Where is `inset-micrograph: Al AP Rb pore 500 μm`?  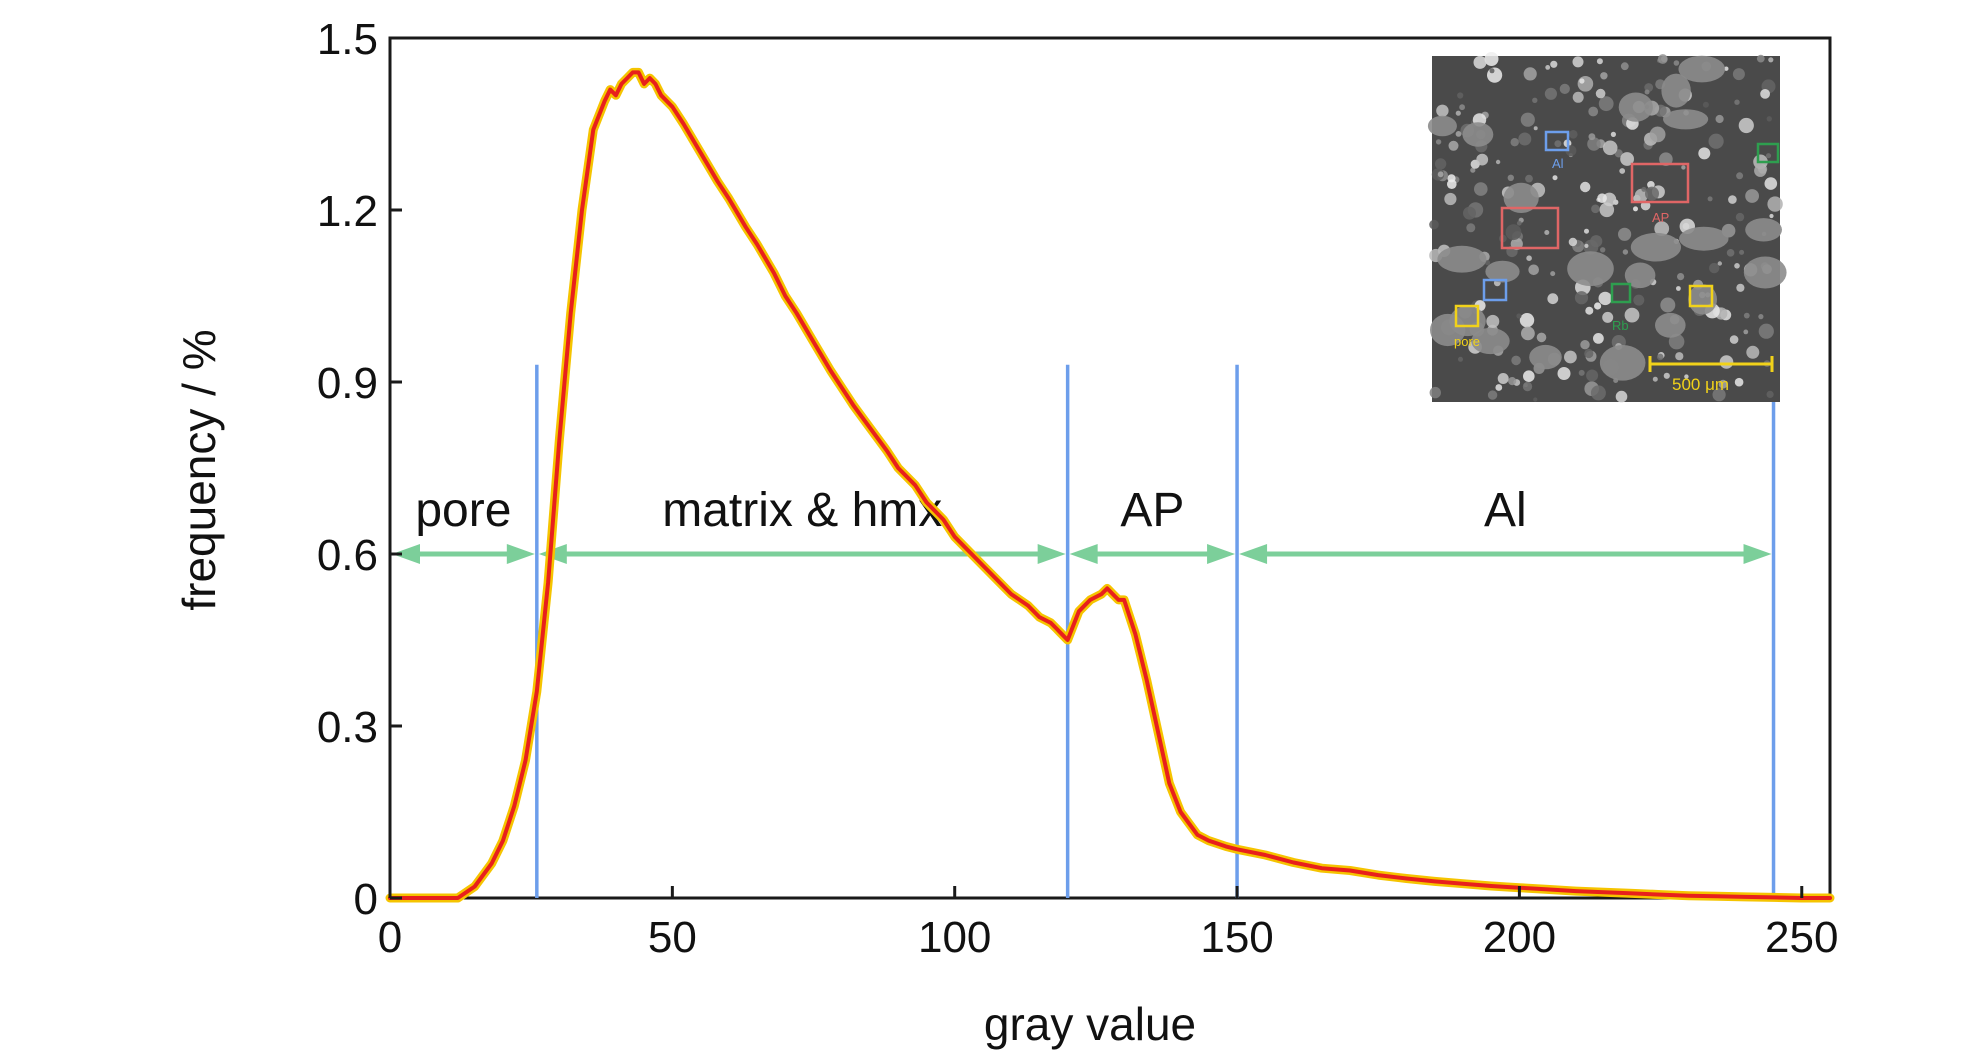 inset-micrograph: Al AP Rb pore 500 μm is located at coordinates (1607, 227).